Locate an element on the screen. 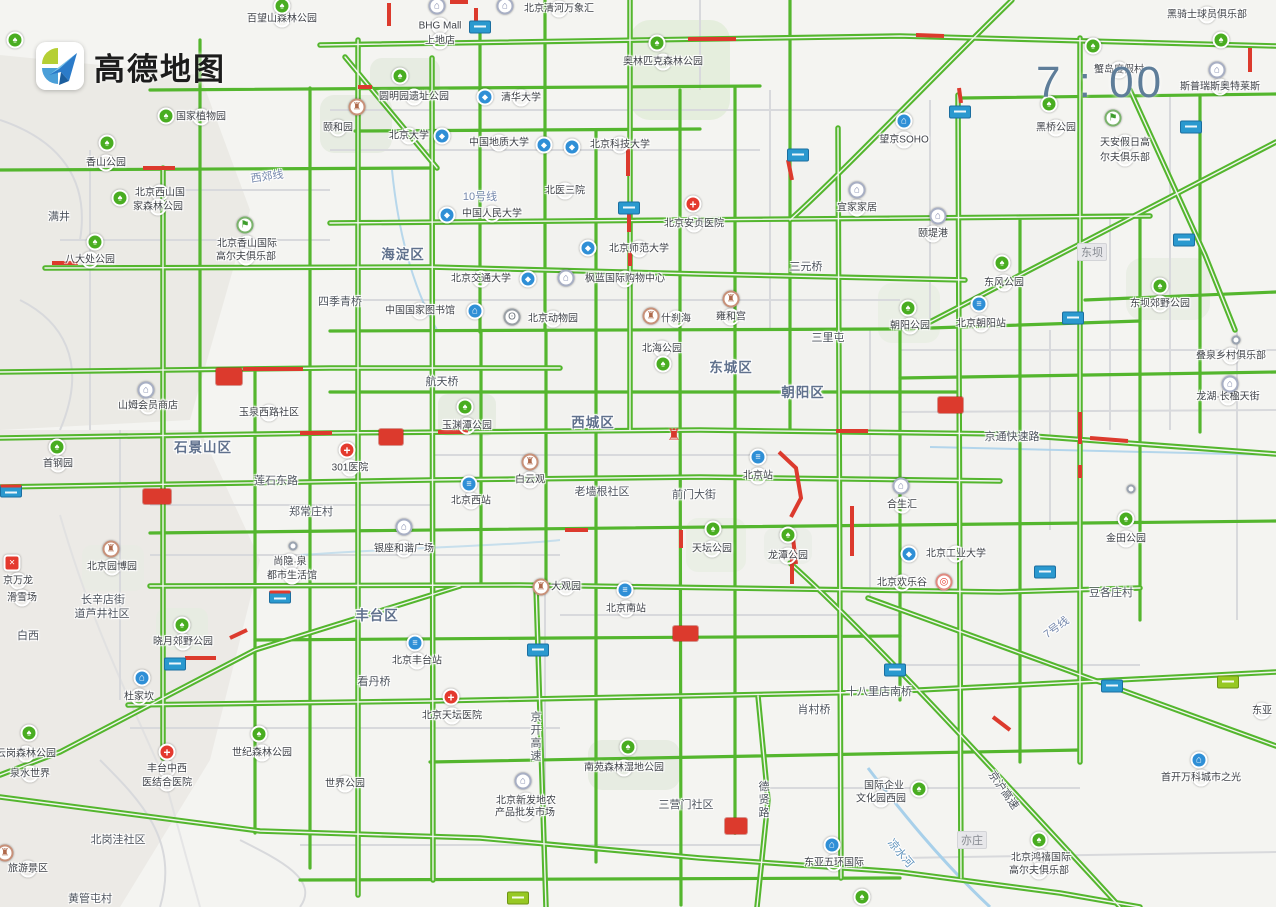  road-label: 满井 is located at coordinates (59, 217).